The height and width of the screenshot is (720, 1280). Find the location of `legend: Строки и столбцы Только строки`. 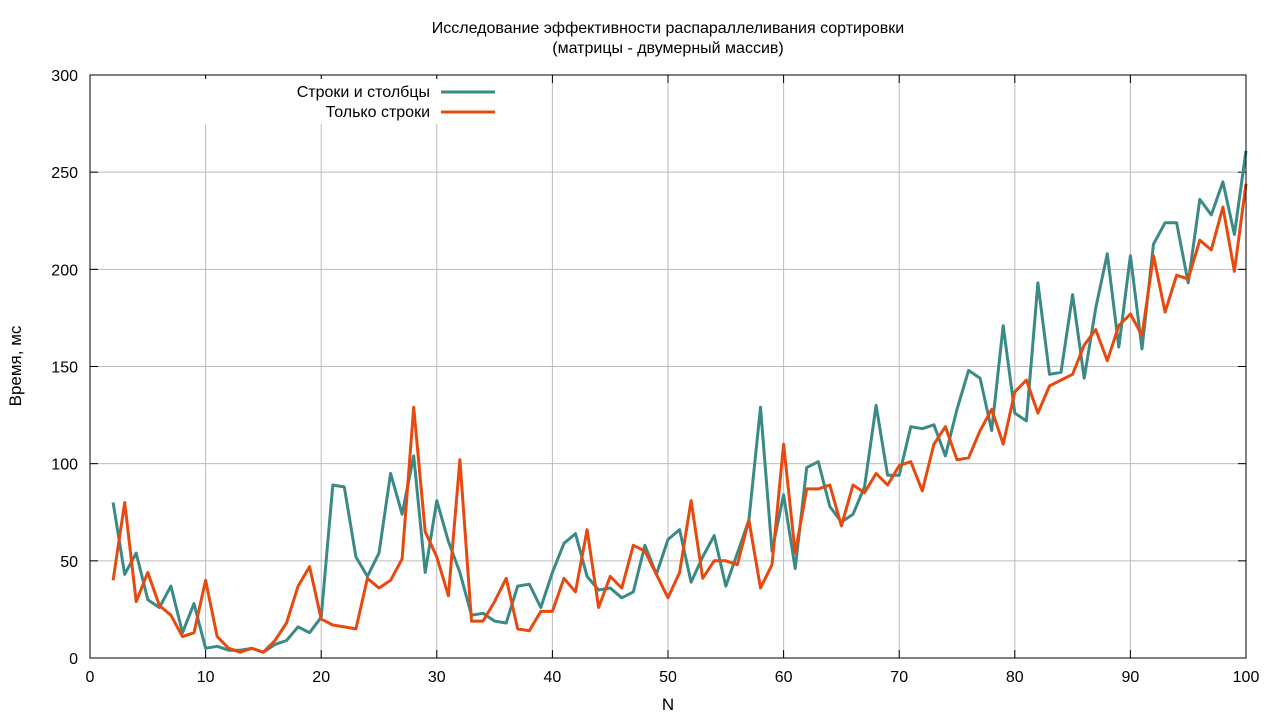

legend: Строки и столбцы Только строки is located at coordinates (352, 101).